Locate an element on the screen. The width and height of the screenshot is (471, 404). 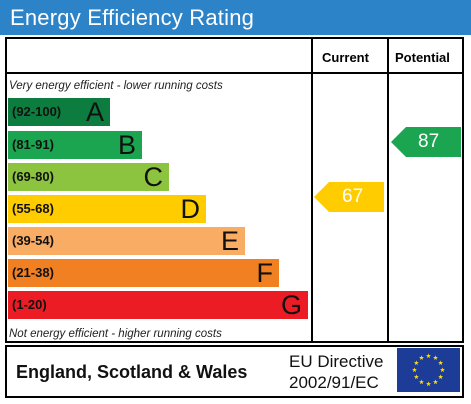
band-b-range: (81-91) is located at coordinates (33, 144).